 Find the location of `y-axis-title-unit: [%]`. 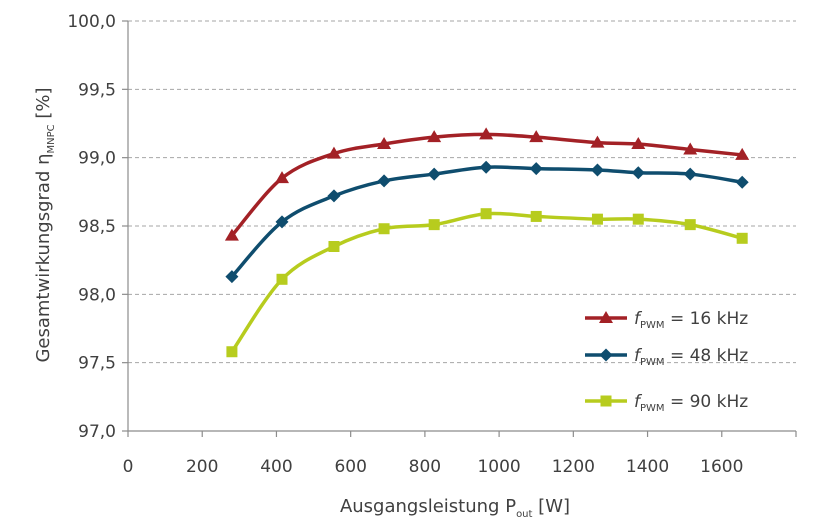

y-axis-title-unit: [%] is located at coordinates (43, 105).